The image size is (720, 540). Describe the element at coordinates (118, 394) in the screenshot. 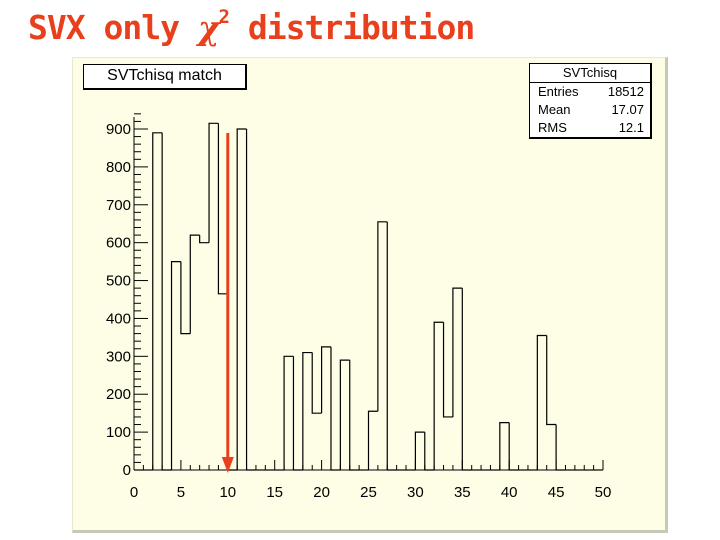

I see `y-tick-label: 200` at that location.